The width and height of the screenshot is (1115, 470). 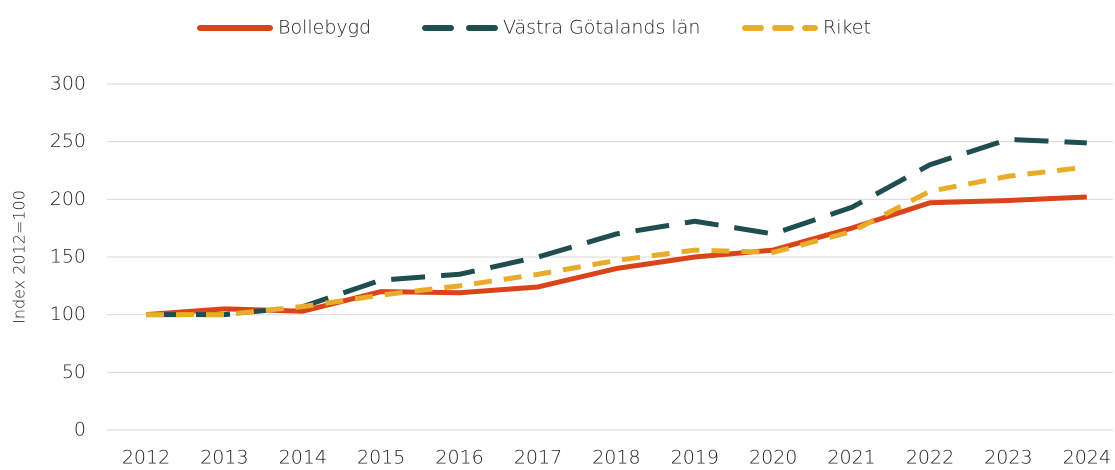 What do you see at coordinates (68, 257) in the screenshot?
I see `y-tick-label: 150` at bounding box center [68, 257].